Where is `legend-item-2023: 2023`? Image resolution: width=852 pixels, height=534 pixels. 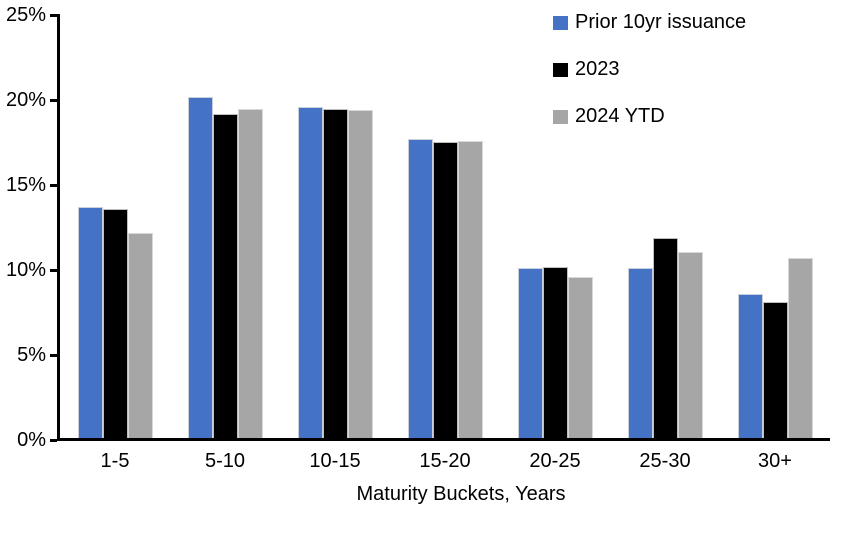
legend-item-2023: 2023 is located at coordinates (586, 69).